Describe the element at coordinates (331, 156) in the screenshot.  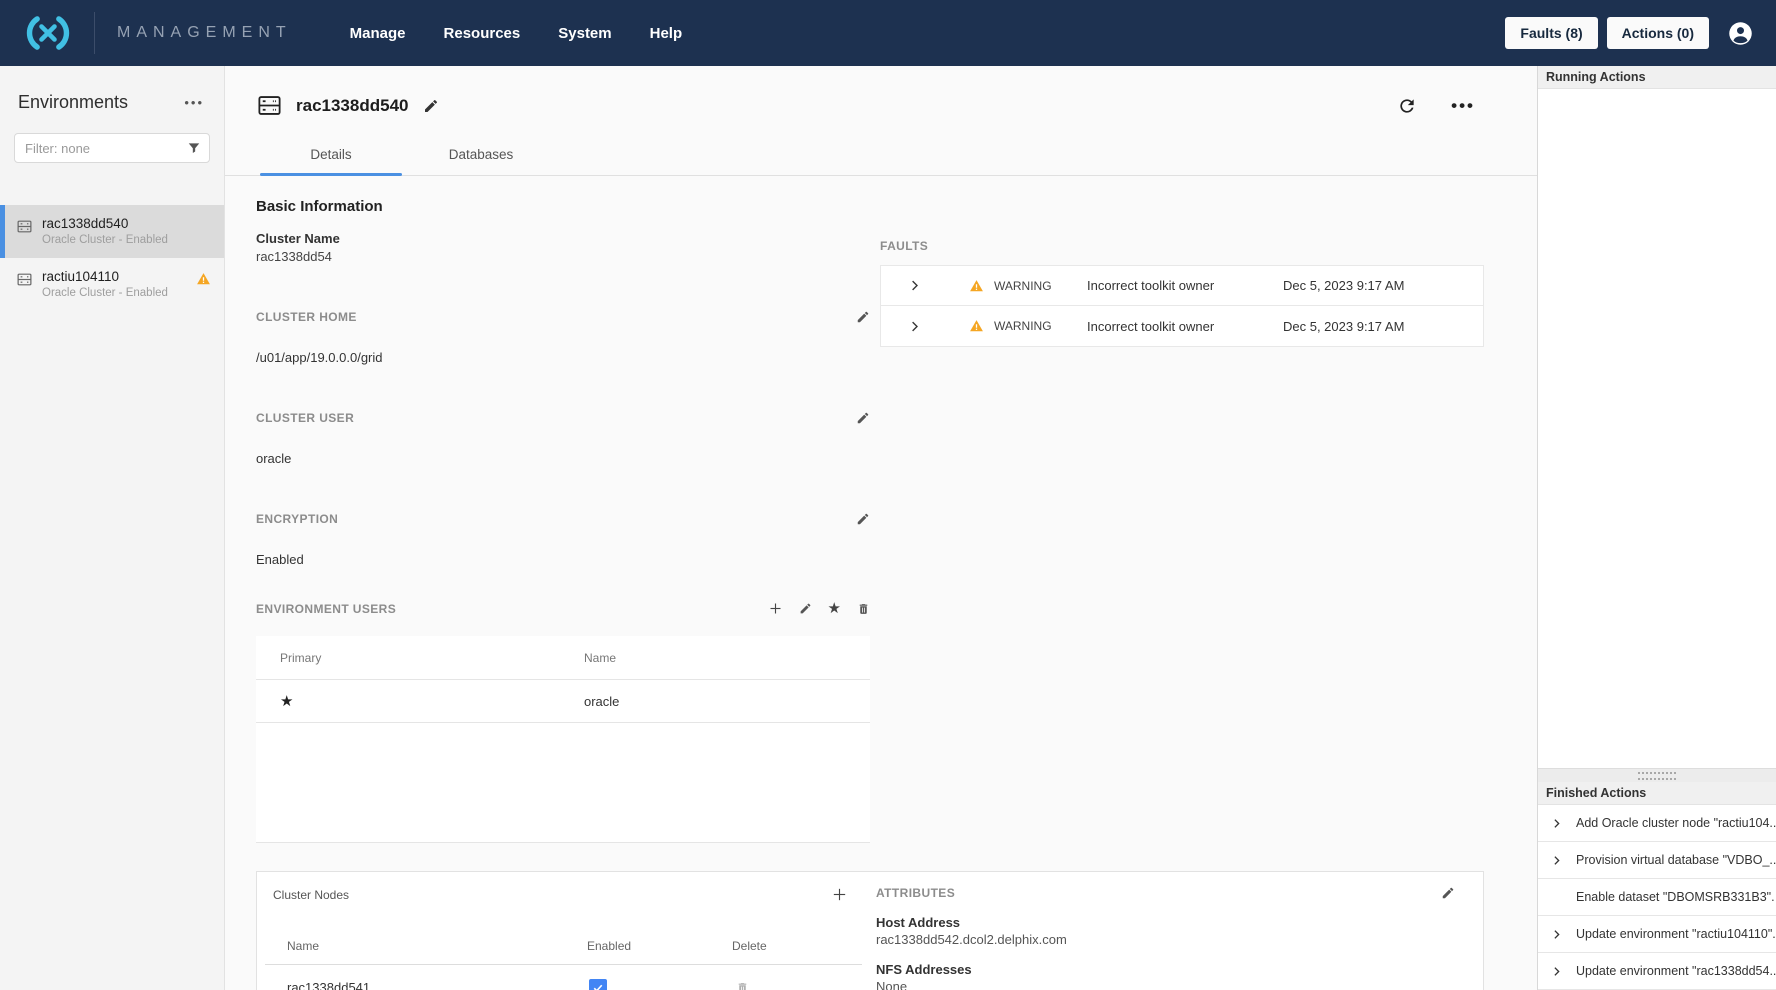
I see `tab-details: Details` at that location.